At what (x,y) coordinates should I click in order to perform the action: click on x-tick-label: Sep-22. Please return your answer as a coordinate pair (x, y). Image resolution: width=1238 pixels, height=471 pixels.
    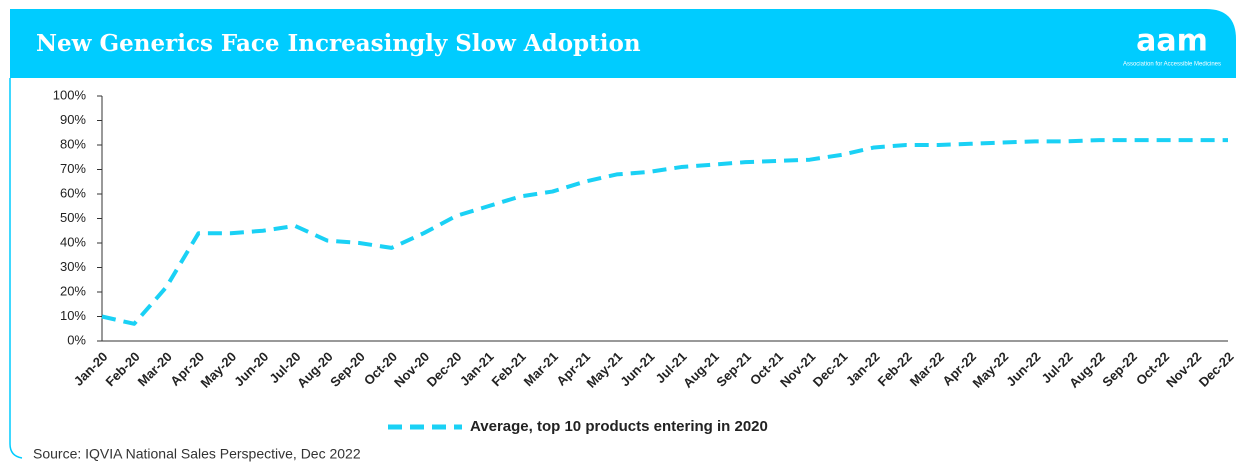
    Looking at the image, I should click on (1119, 369).